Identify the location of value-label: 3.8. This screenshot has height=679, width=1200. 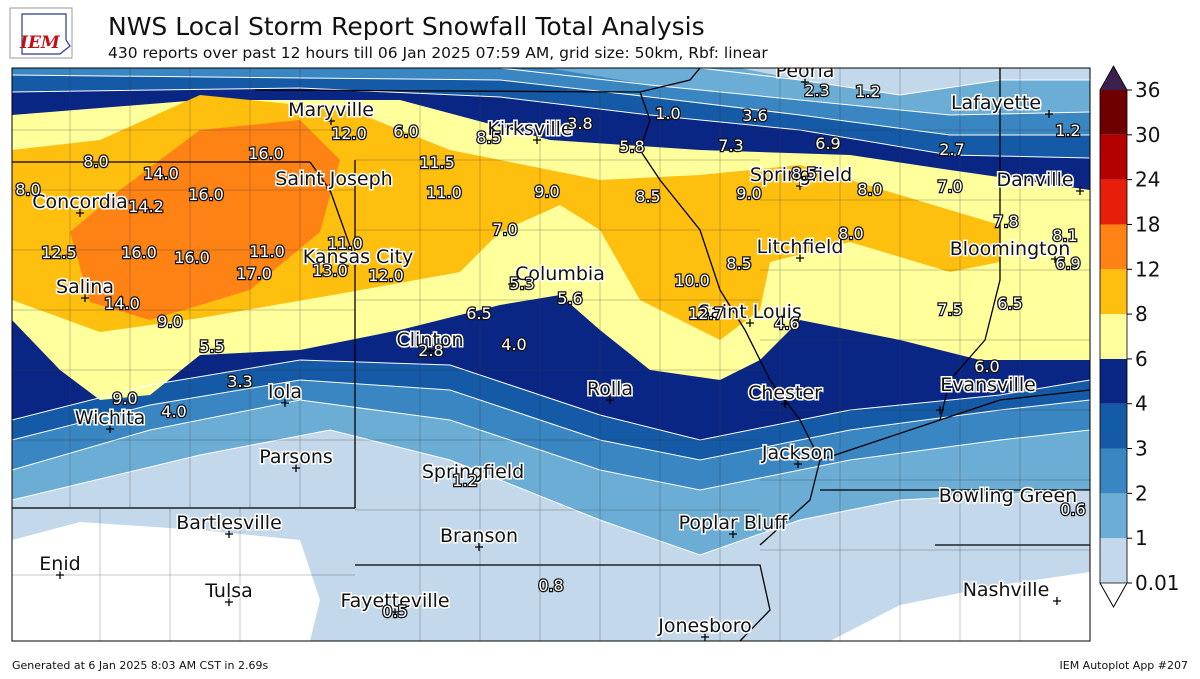
(579, 123).